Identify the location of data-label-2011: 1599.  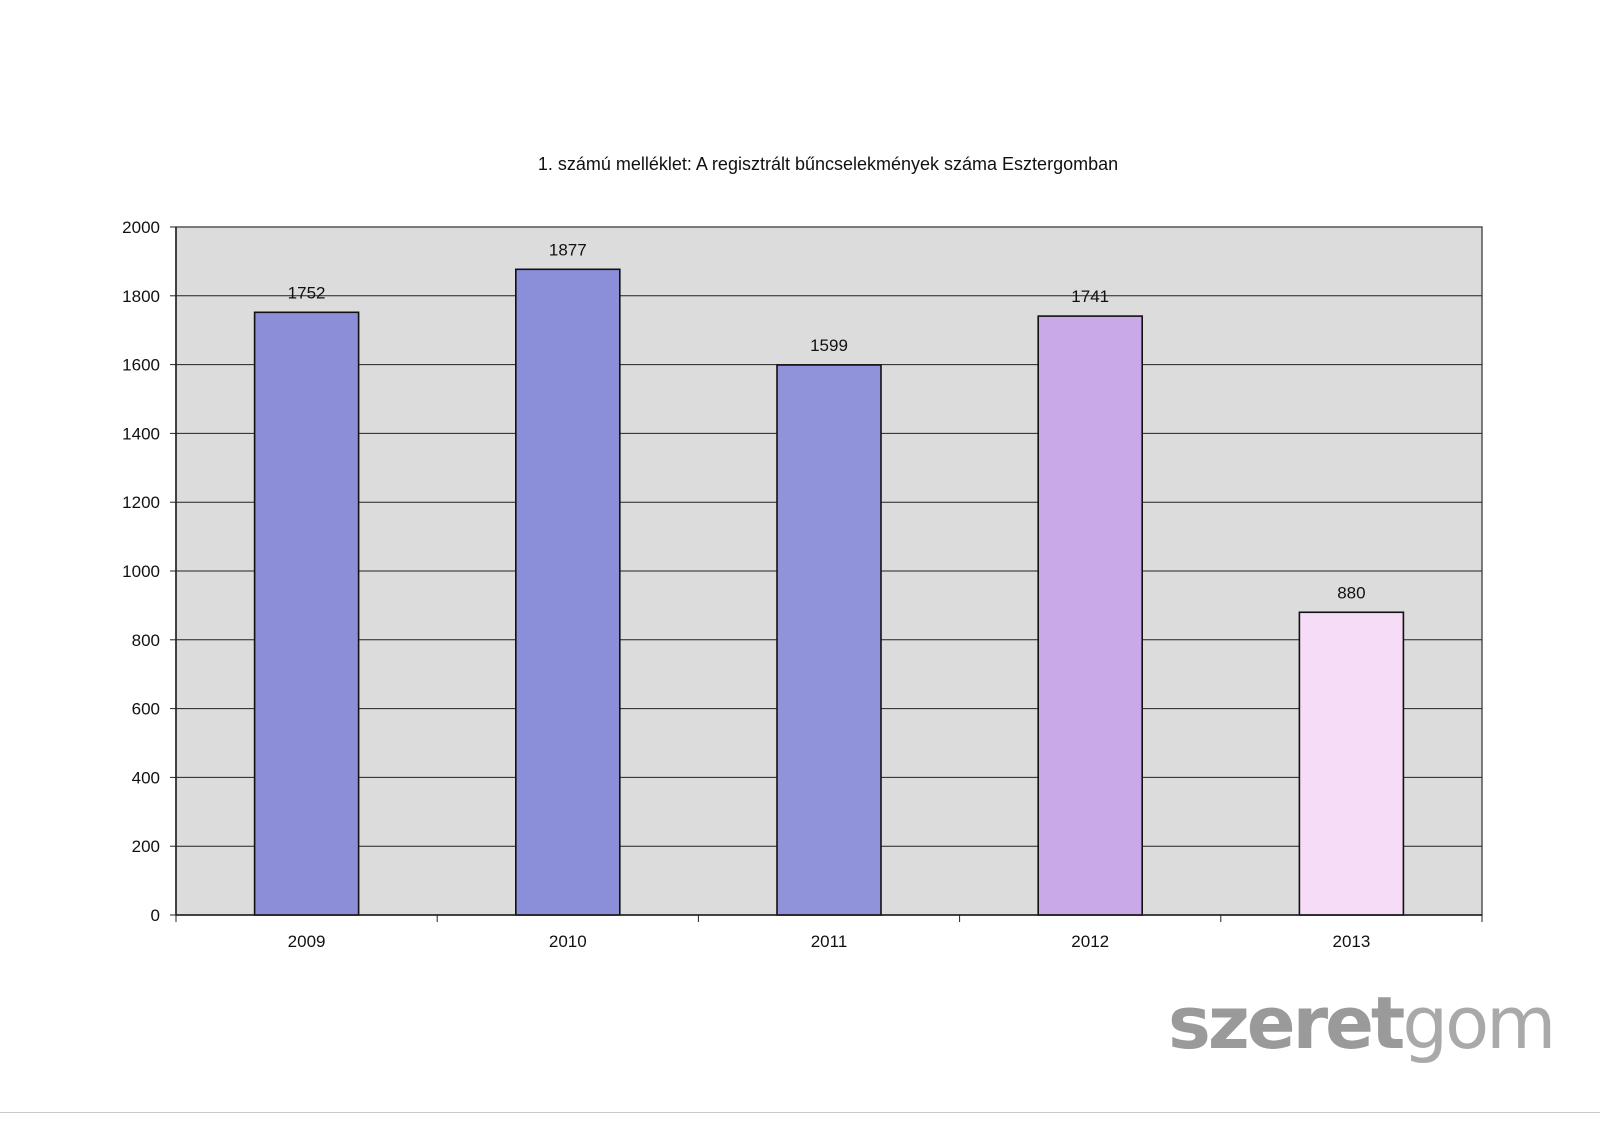
(829, 345).